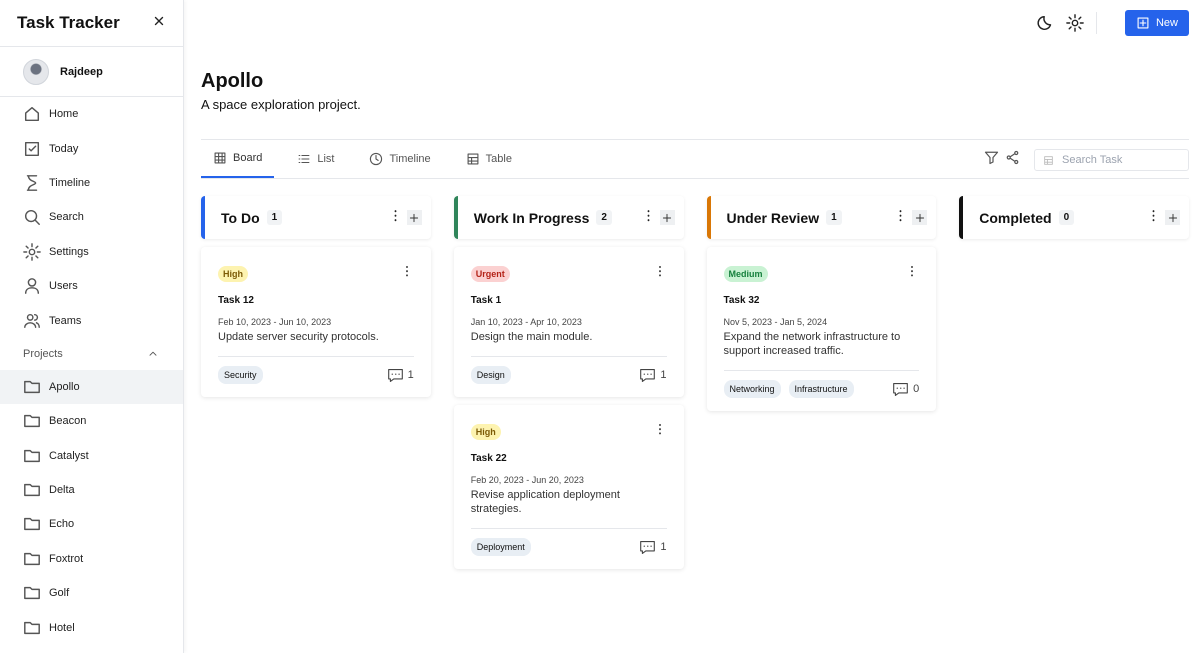  I want to click on tag: Design, so click(490, 375).